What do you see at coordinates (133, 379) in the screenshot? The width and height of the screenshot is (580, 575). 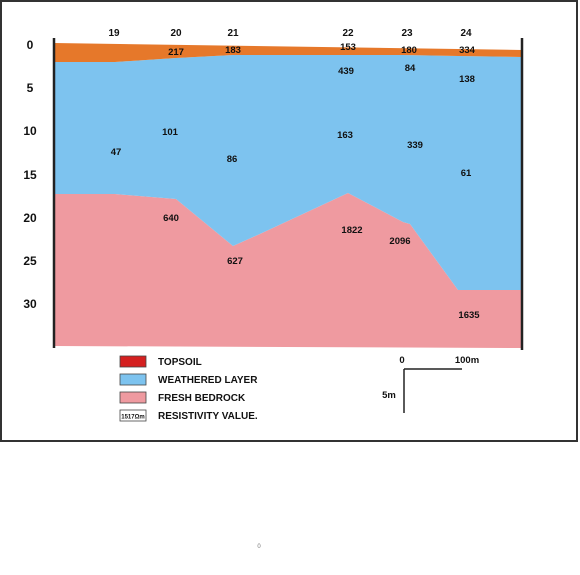 I see `legend-swatch-weathered` at bounding box center [133, 379].